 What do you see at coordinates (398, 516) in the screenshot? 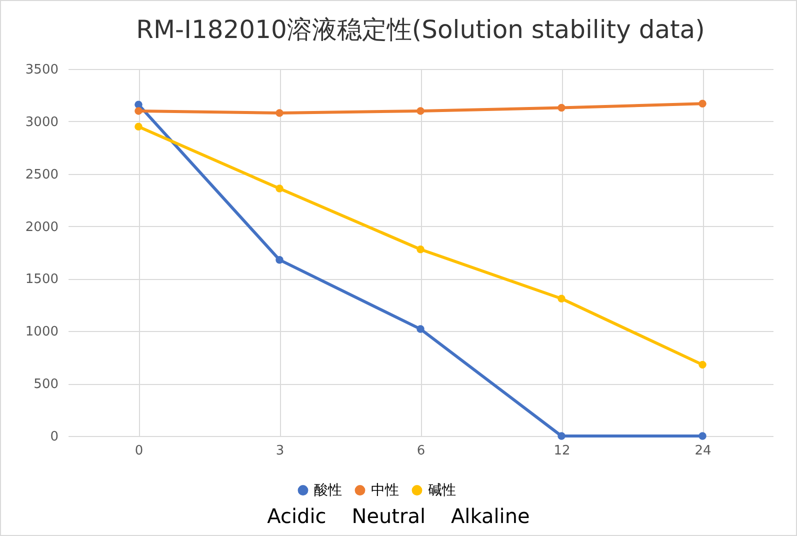
I see `text: Acidic Neutral Alkaline` at bounding box center [398, 516].